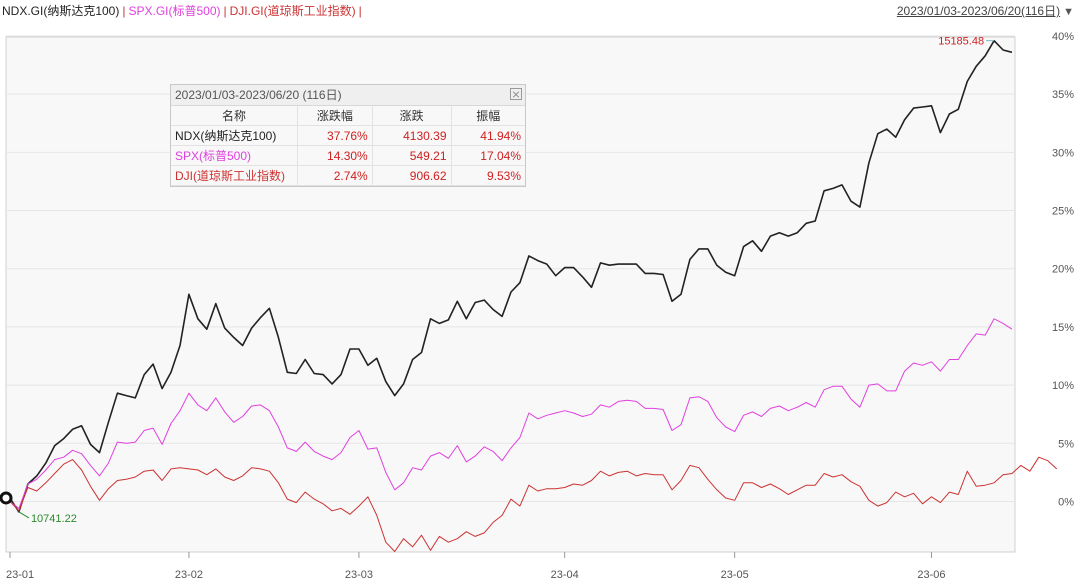 The height and width of the screenshot is (584, 1080). Describe the element at coordinates (335, 155) in the screenshot. I see `row-change-pct: 14.30%` at that location.